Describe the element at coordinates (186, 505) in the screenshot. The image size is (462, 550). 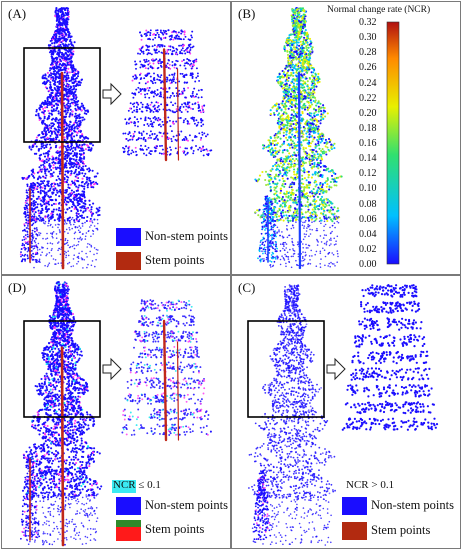
I see `legend-label-nonstem-d: Non-stem points` at that location.